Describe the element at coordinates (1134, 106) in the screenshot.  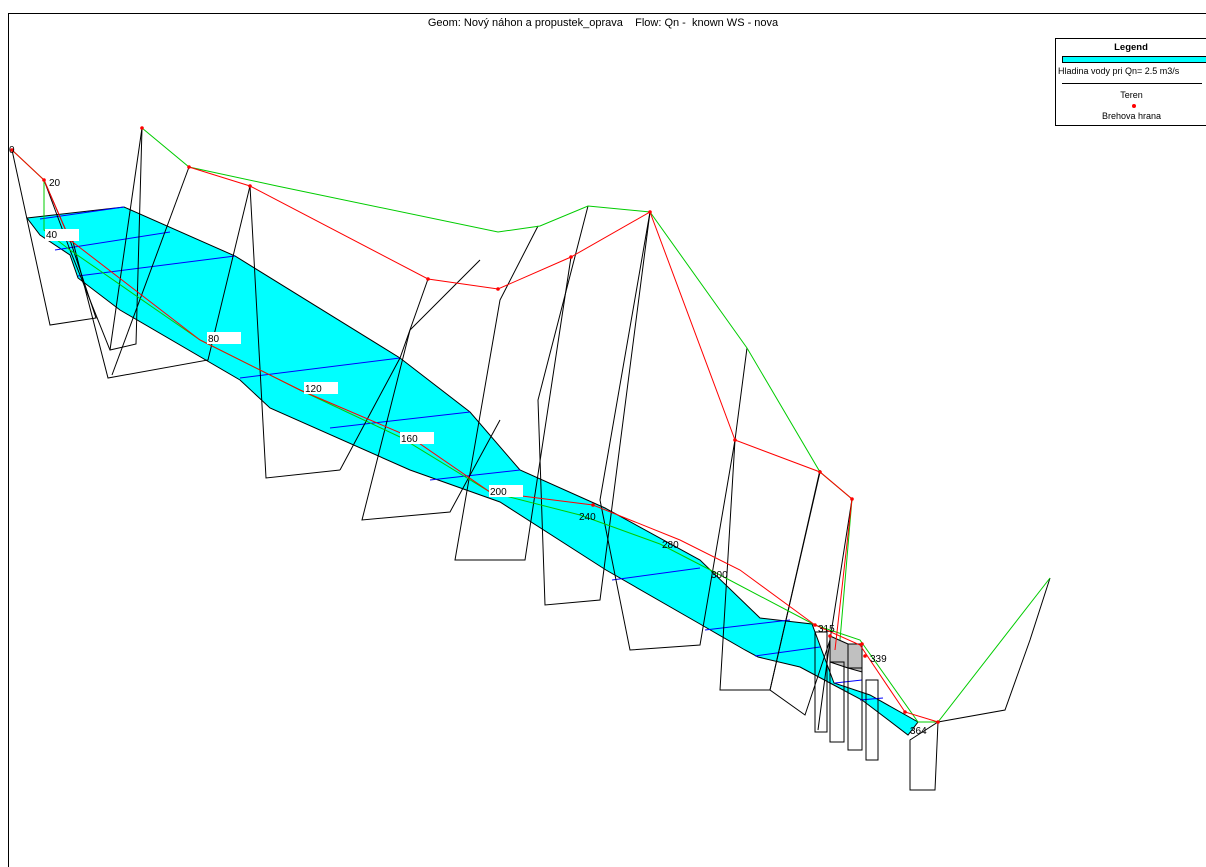
I see `bank-point-swatch` at that location.